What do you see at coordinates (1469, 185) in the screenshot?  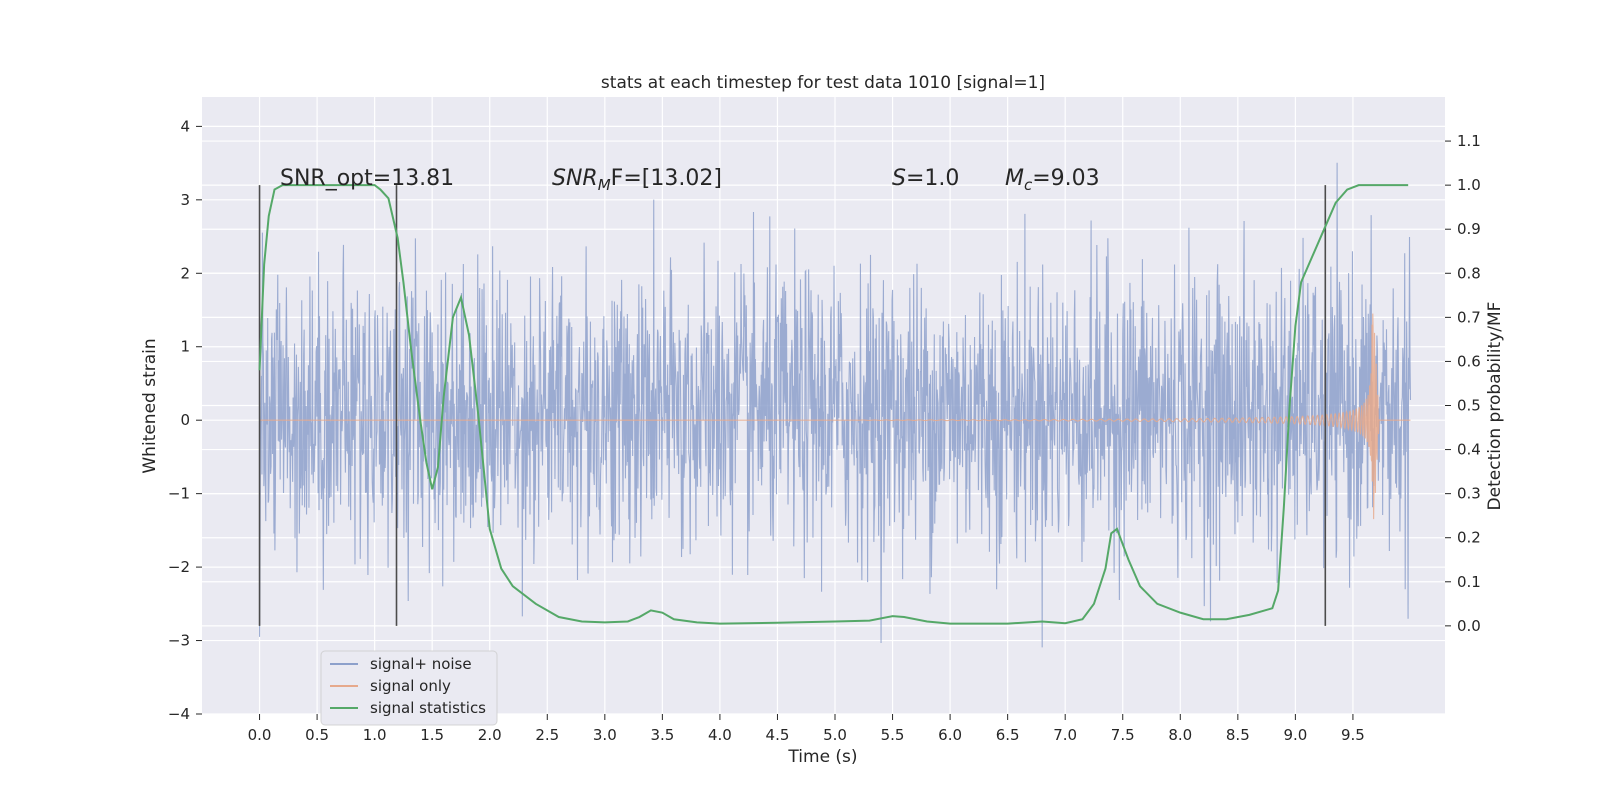 I see `y-tick-label-right: 1.0` at bounding box center [1469, 185].